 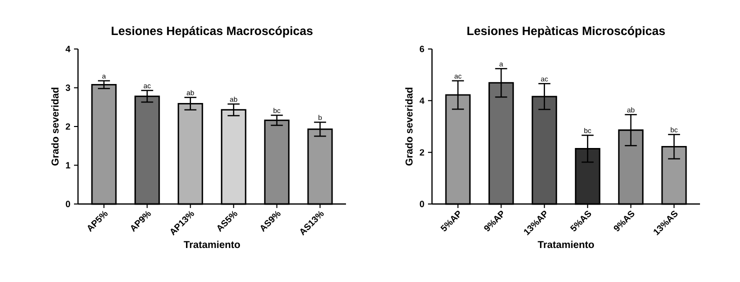 I want to click on chart-title: Lesiones Hepàticas Microscópicas, so click(x=566, y=32).